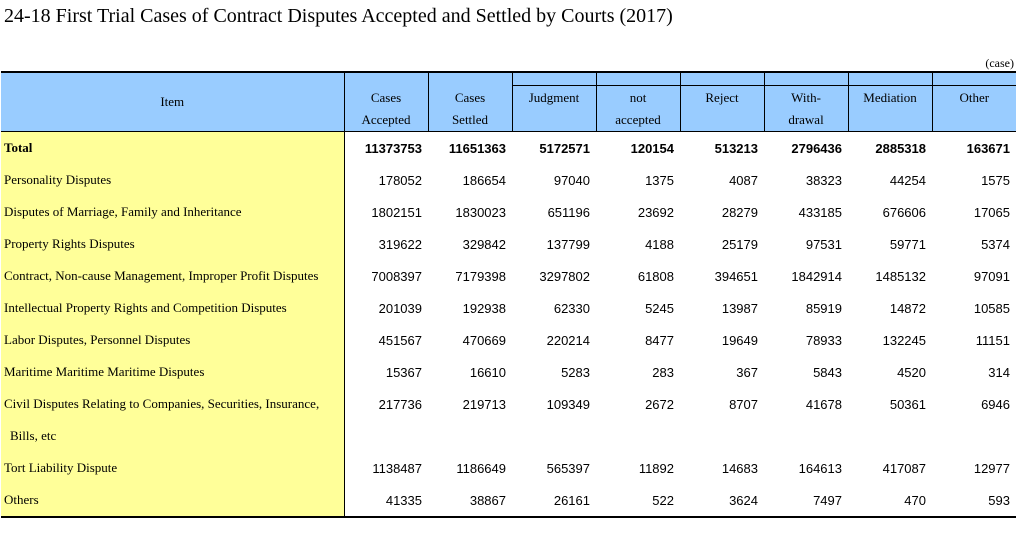  What do you see at coordinates (907, 404) in the screenshot?
I see `cell-value: 50361` at bounding box center [907, 404].